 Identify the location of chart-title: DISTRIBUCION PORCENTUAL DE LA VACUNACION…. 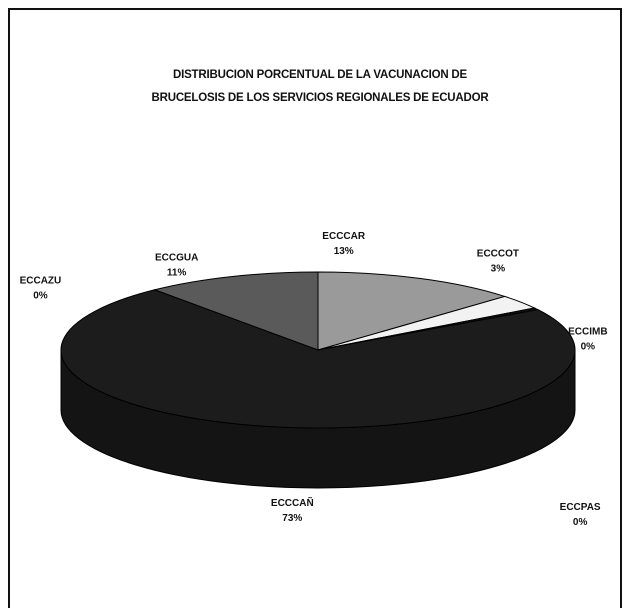
(320, 87).